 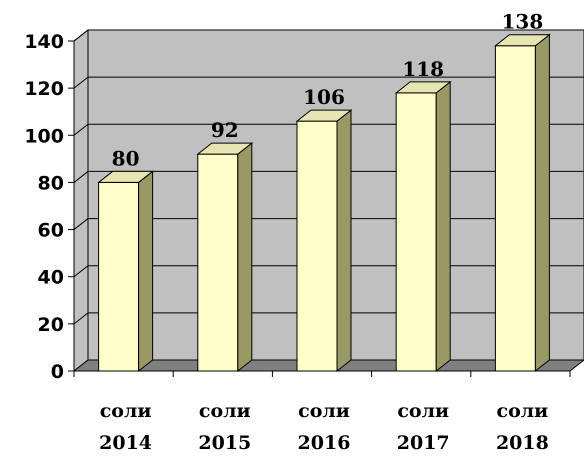 What do you see at coordinates (44, 42) in the screenshot?
I see `y-tick-label: 140` at bounding box center [44, 42].